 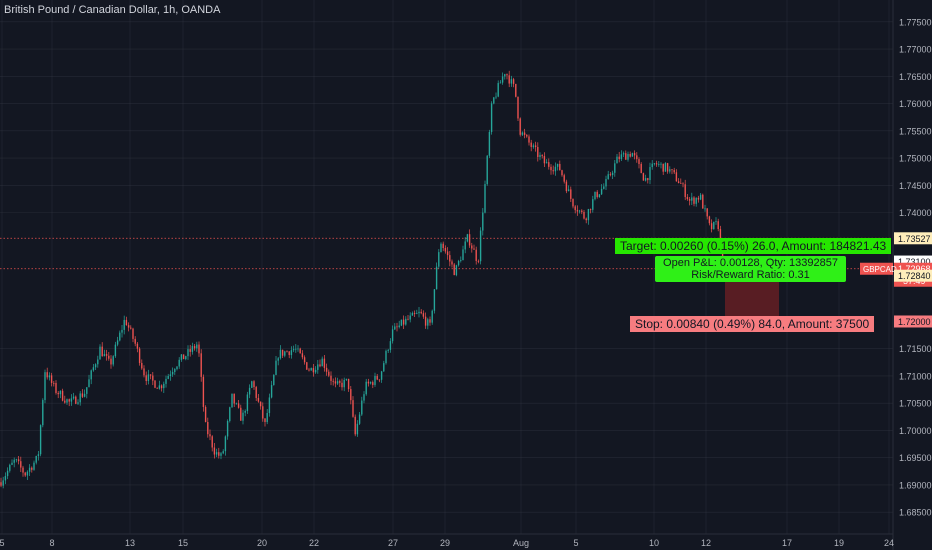 I want to click on price-tag-entry-level-bg, so click(x=913, y=275).